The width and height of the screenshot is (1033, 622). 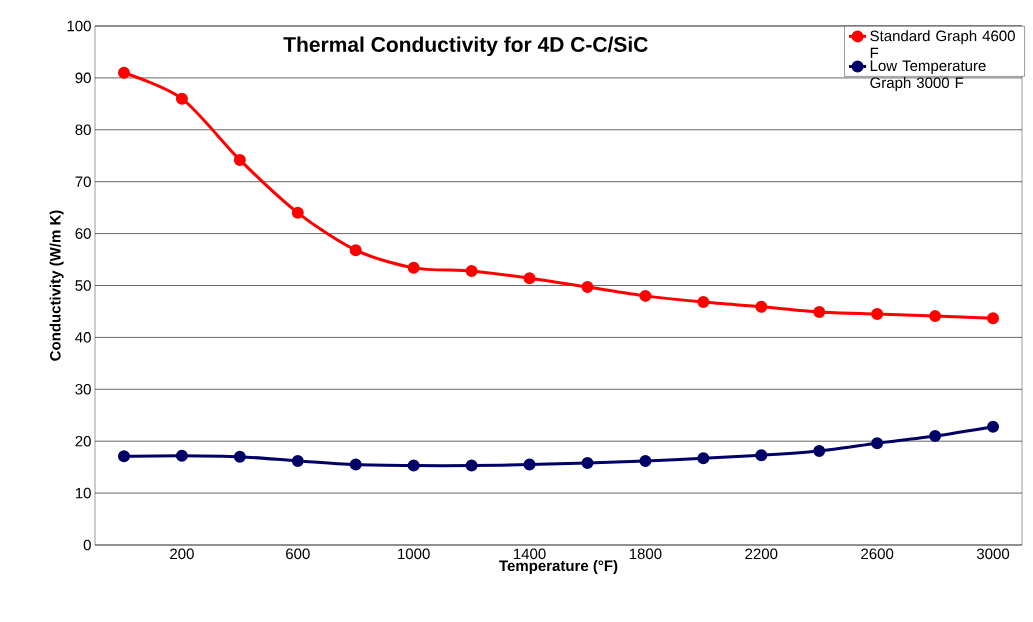 What do you see at coordinates (558, 567) in the screenshot?
I see `x-axis-title: Temperature (°F)` at bounding box center [558, 567].